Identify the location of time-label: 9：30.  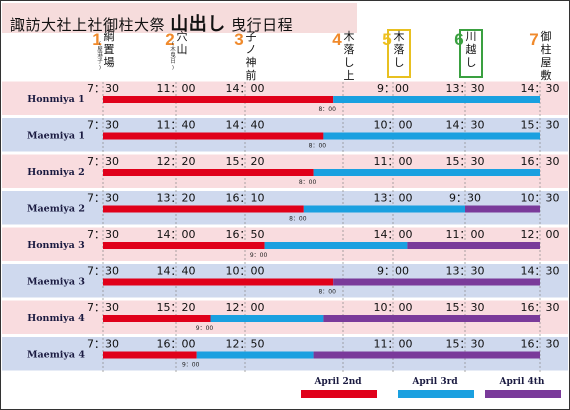
(465, 198).